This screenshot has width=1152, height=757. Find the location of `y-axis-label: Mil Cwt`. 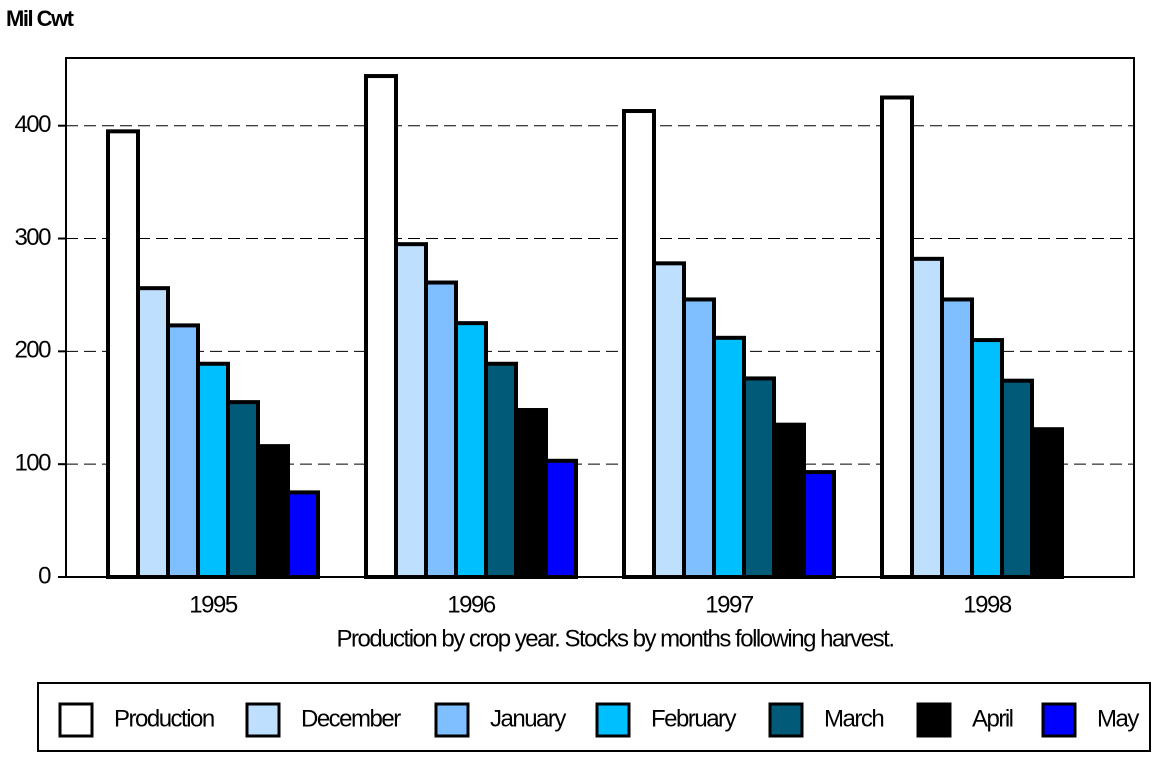

y-axis-label: Mil Cwt is located at coordinates (40, 18).